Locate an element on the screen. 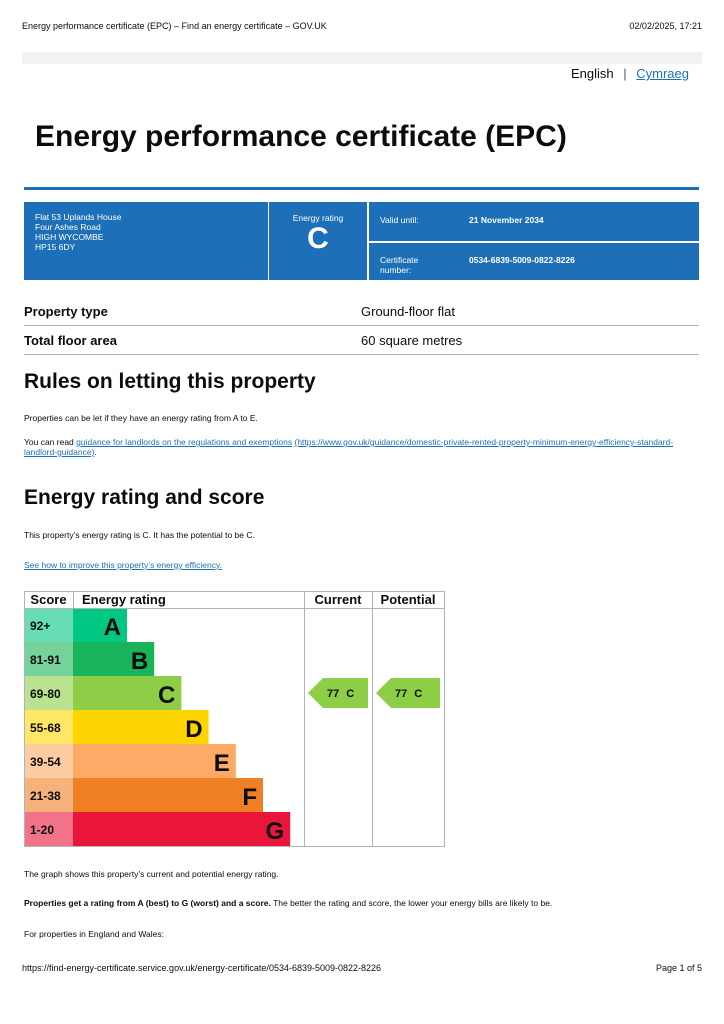 Image resolution: width=724 pixels, height=1024 pixels. current-letter: C is located at coordinates (350, 694).